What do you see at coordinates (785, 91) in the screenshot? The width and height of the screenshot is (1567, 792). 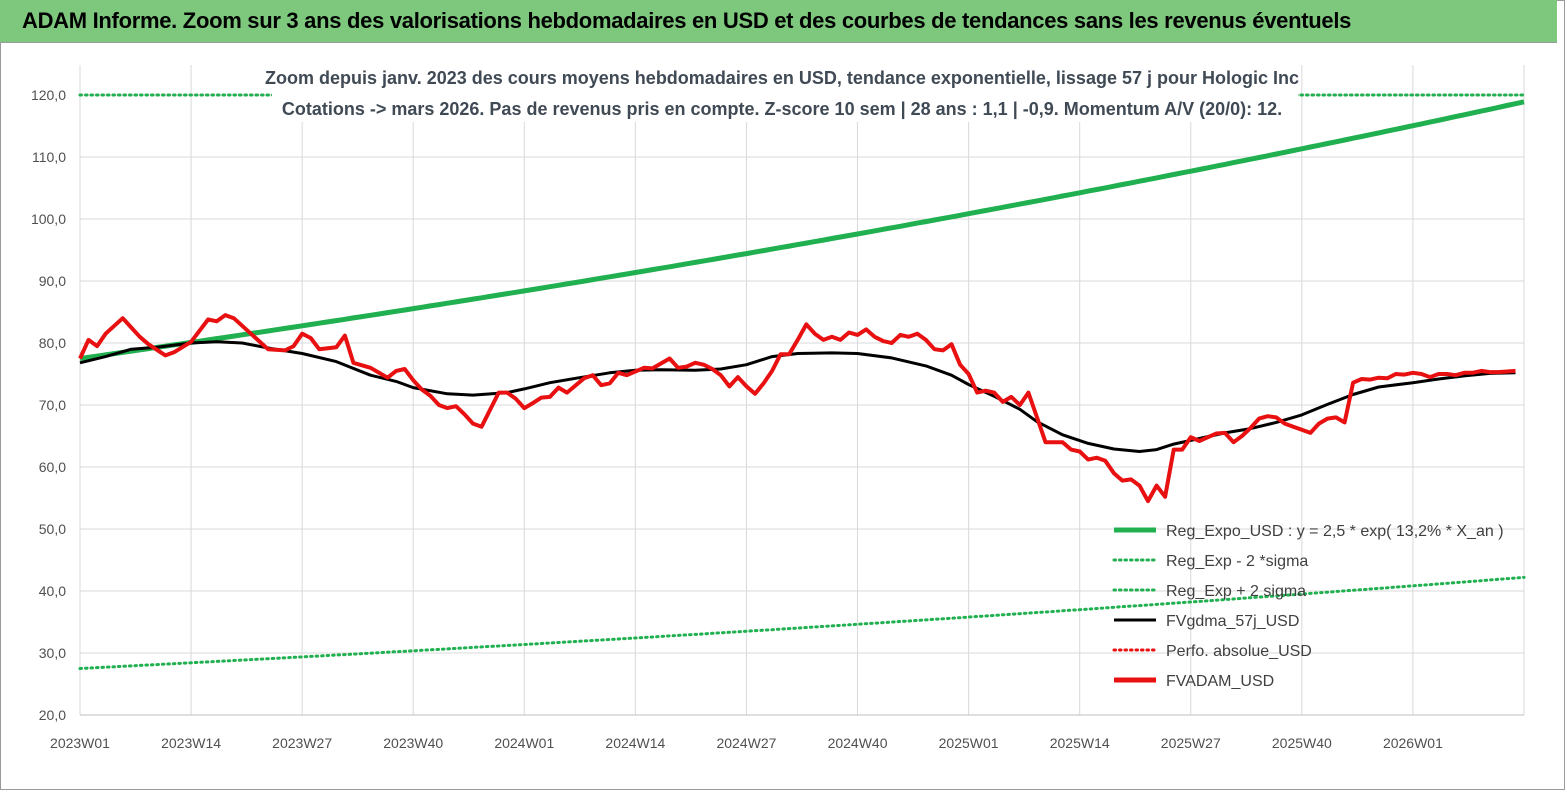 I see `title-background` at bounding box center [785, 91].